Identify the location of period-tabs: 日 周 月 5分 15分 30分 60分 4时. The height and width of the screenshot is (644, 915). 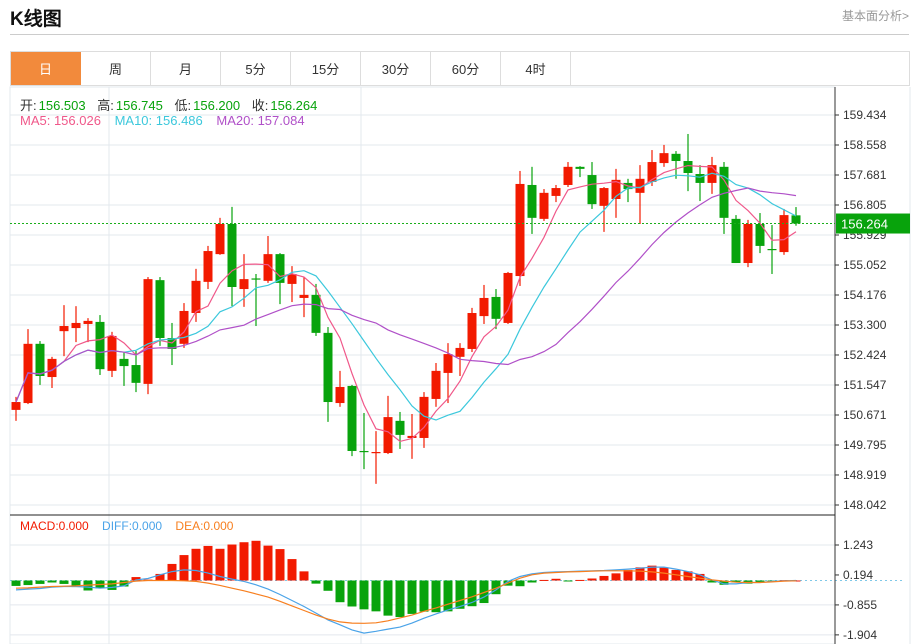
(460, 68).